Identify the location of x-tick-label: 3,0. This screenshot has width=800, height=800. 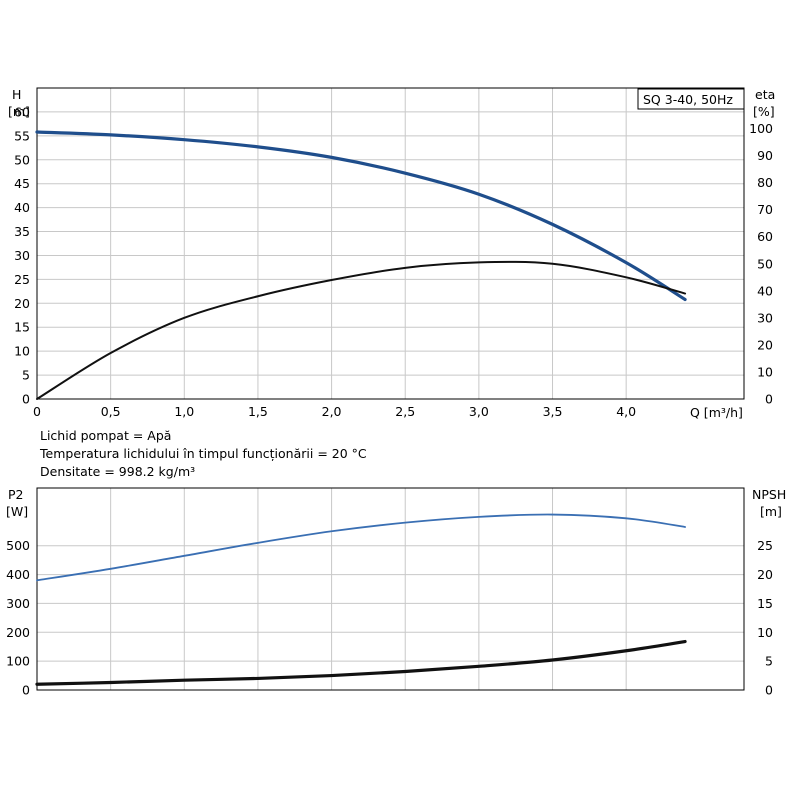
(479, 411).